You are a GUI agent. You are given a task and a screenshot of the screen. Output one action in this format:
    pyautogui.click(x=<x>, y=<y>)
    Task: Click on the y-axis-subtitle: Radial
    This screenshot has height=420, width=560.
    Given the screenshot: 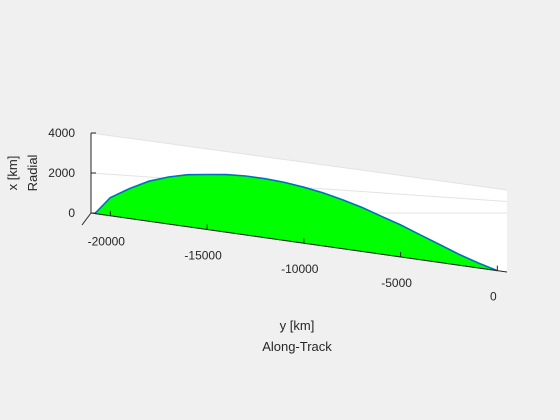 What is the action you would take?
    pyautogui.click(x=32, y=172)
    